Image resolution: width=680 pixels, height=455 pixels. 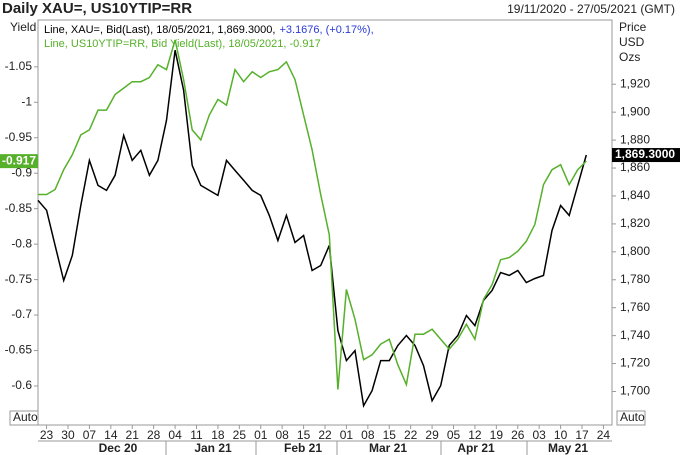 I want to click on y-tick-label: -0.7, so click(x=21, y=314).